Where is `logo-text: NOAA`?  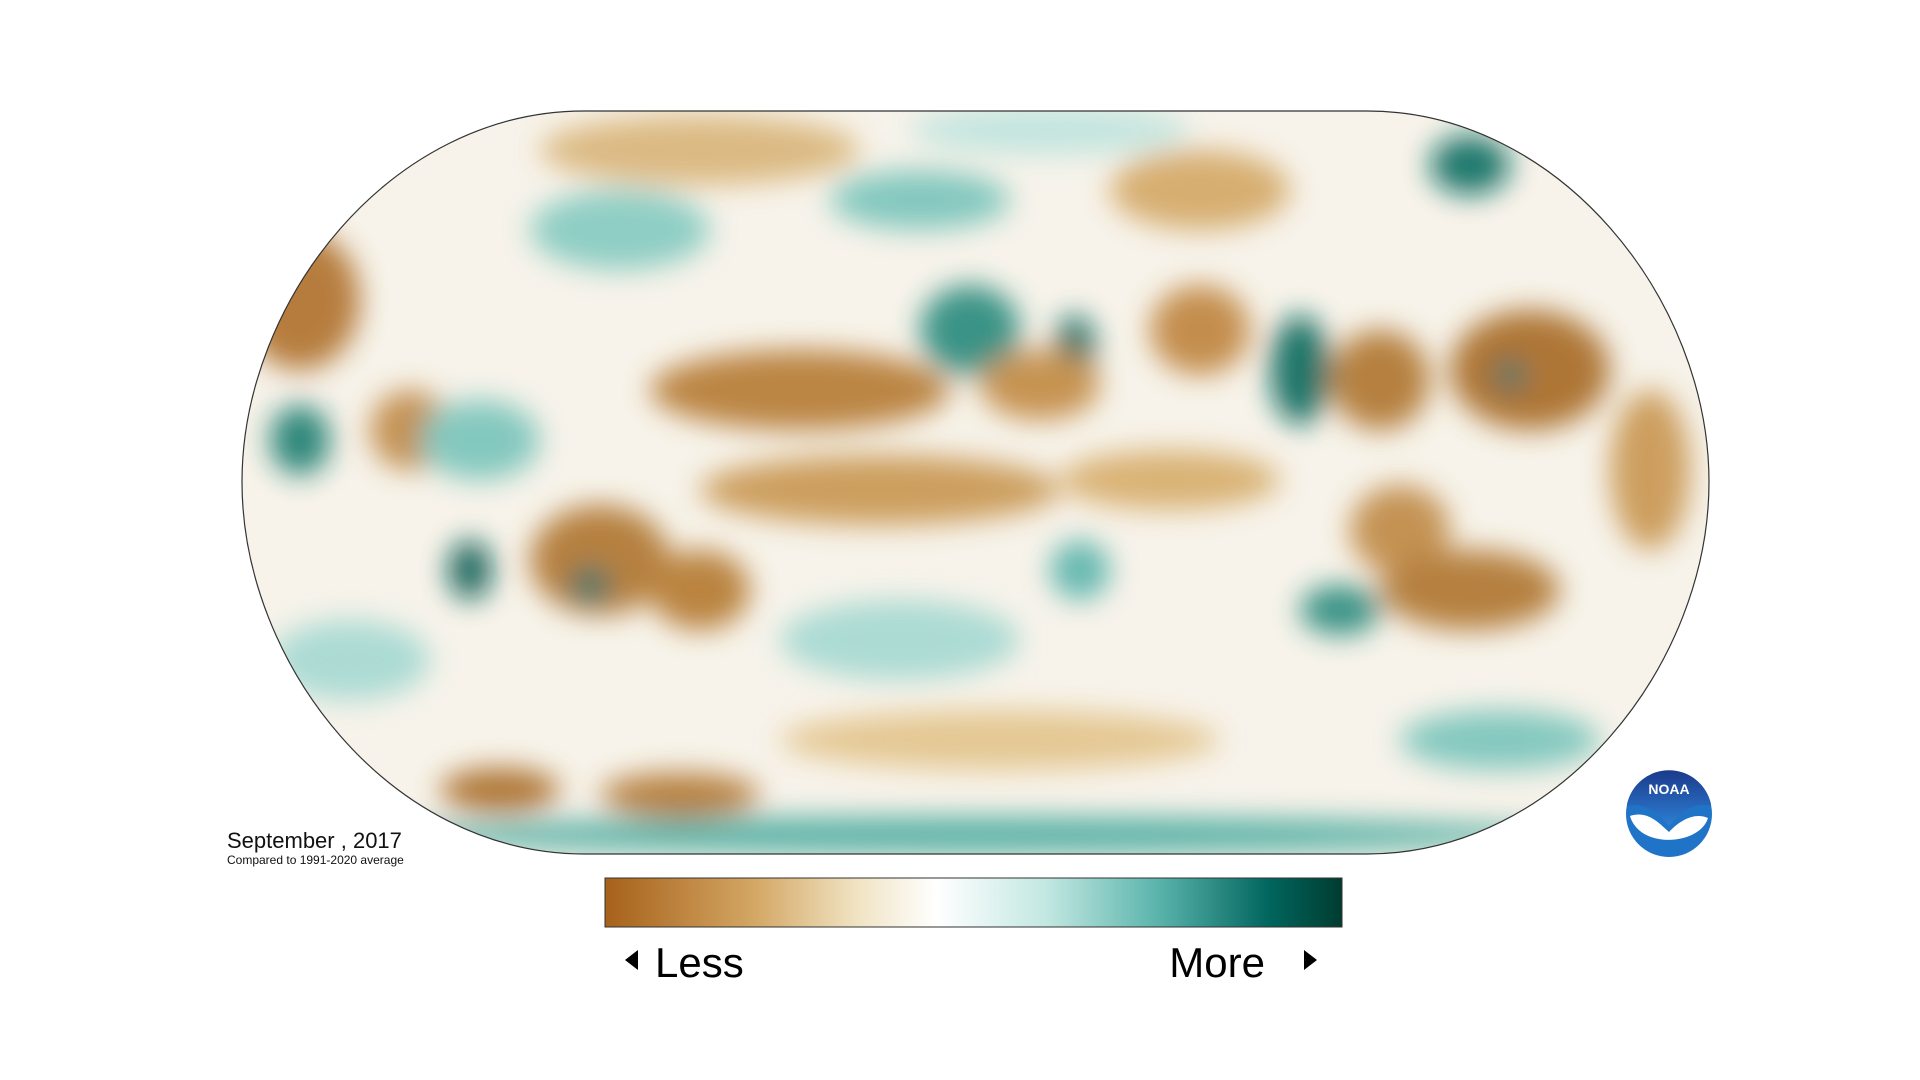
logo-text: NOAA is located at coordinates (1668, 789).